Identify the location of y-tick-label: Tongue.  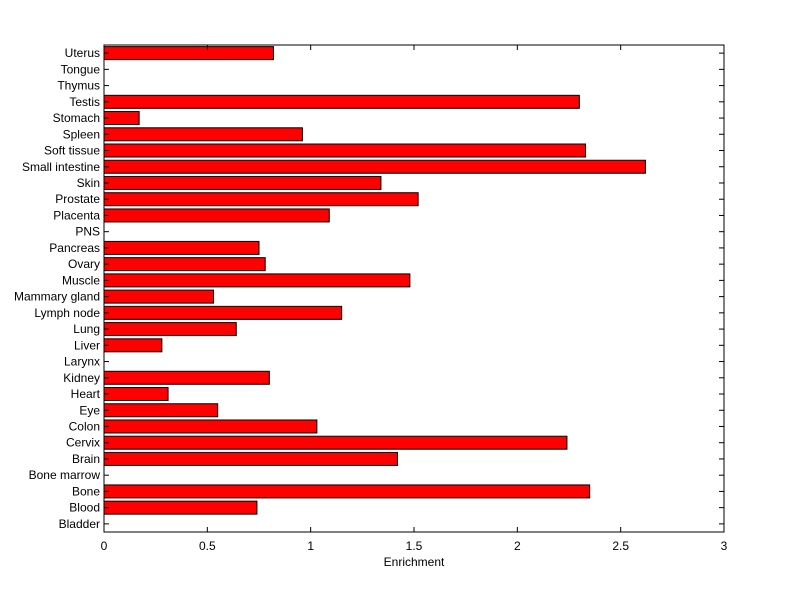
(81, 69).